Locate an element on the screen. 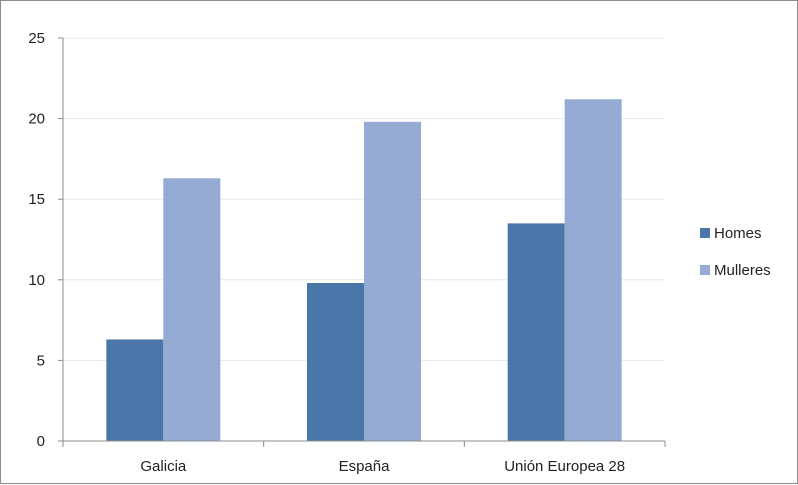 The image size is (798, 485). legend-label-mulleres: Mulleres is located at coordinates (742, 270).